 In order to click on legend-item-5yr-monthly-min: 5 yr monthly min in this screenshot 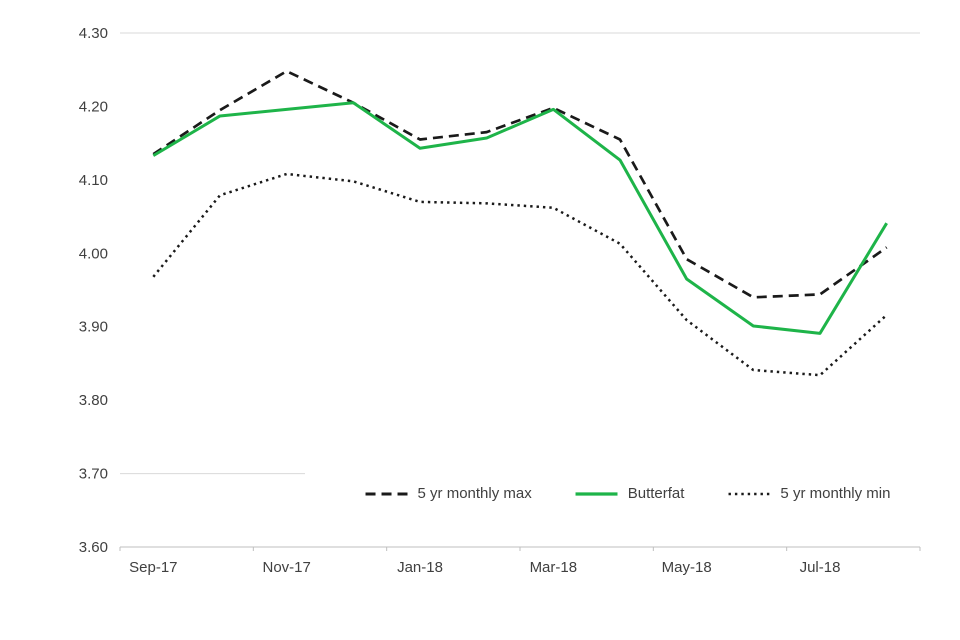, I will do `click(809, 493)`.